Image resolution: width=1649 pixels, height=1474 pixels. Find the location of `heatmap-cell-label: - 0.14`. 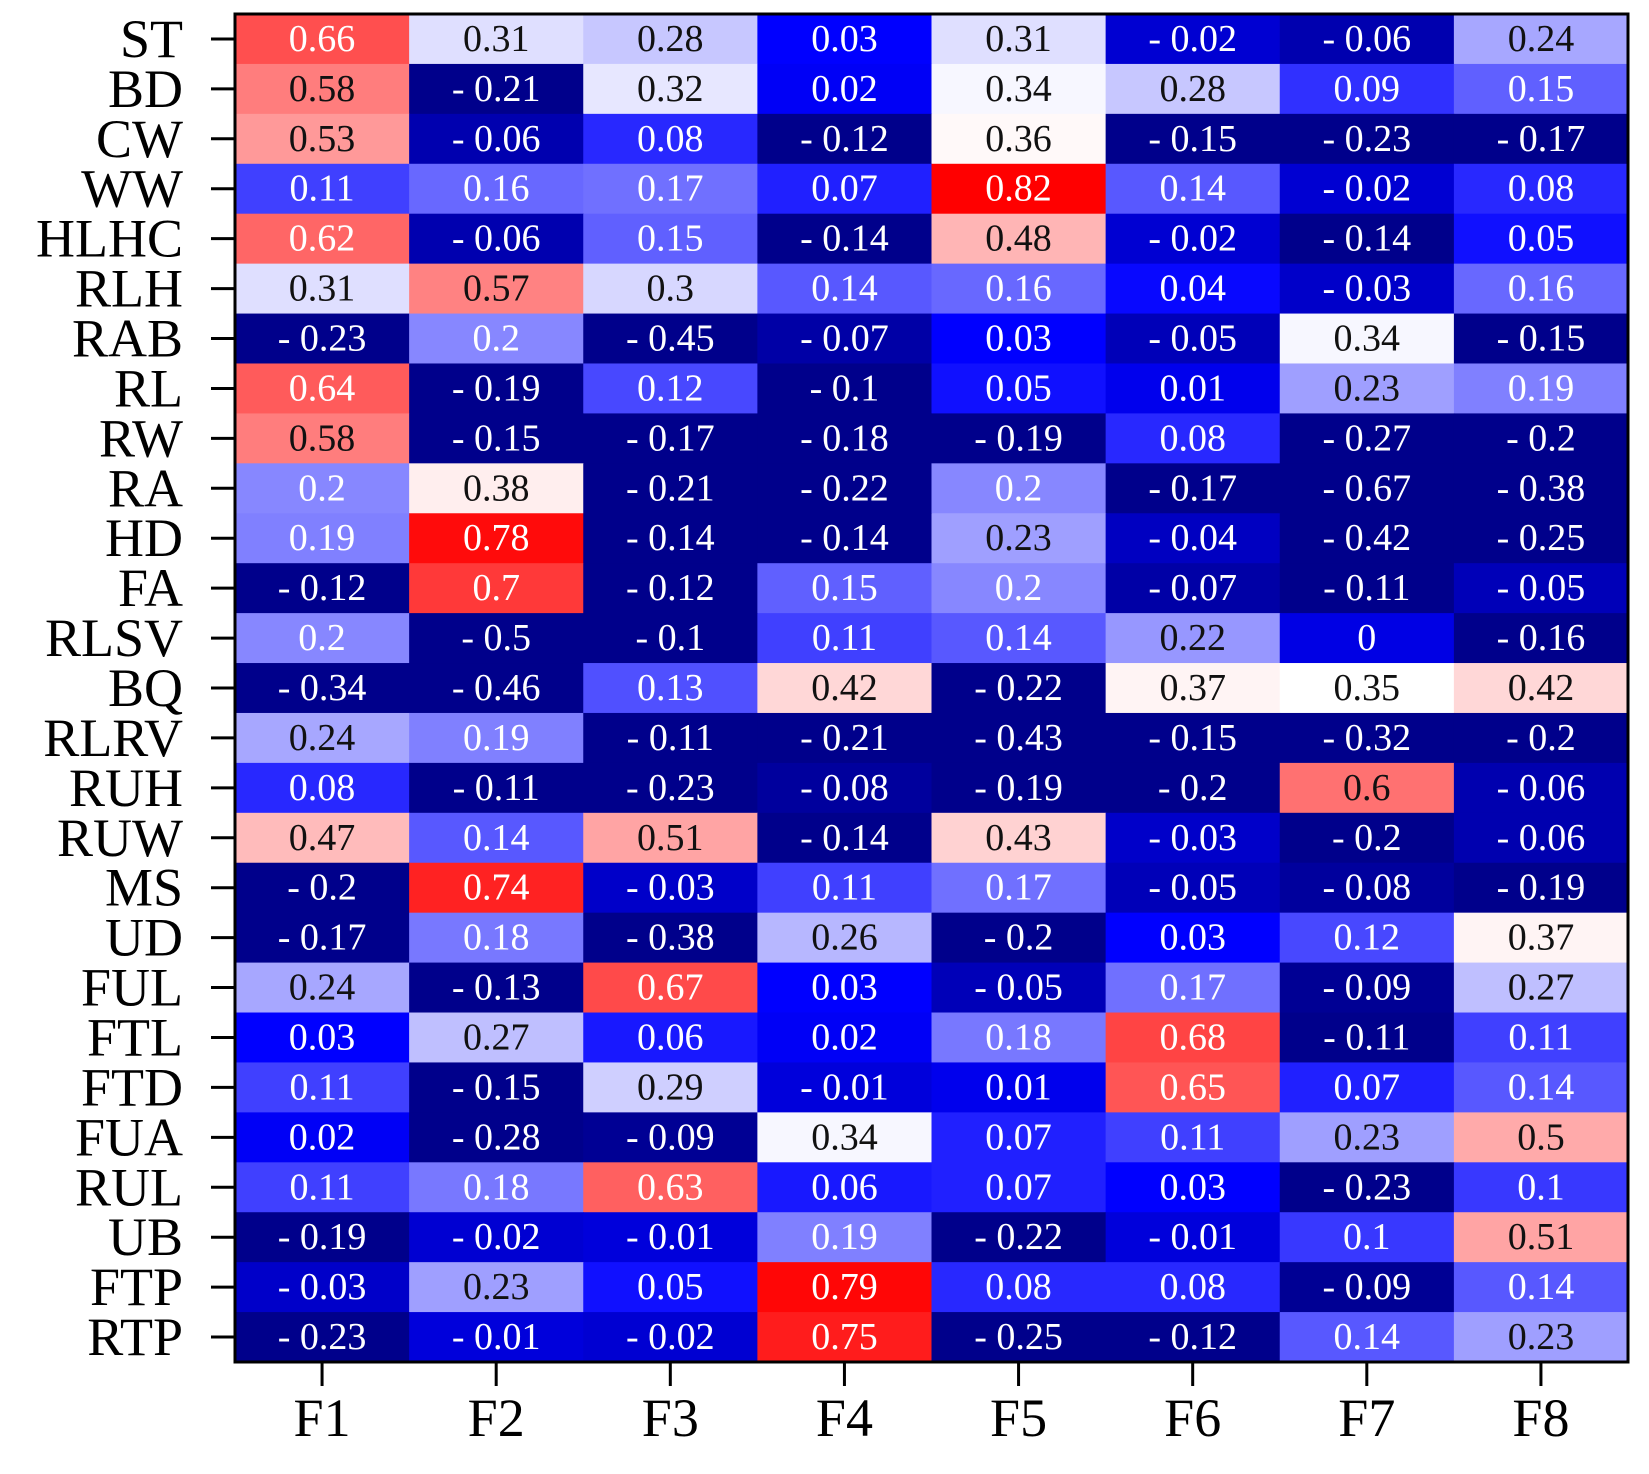

heatmap-cell-label: - 0.14 is located at coordinates (670, 538).